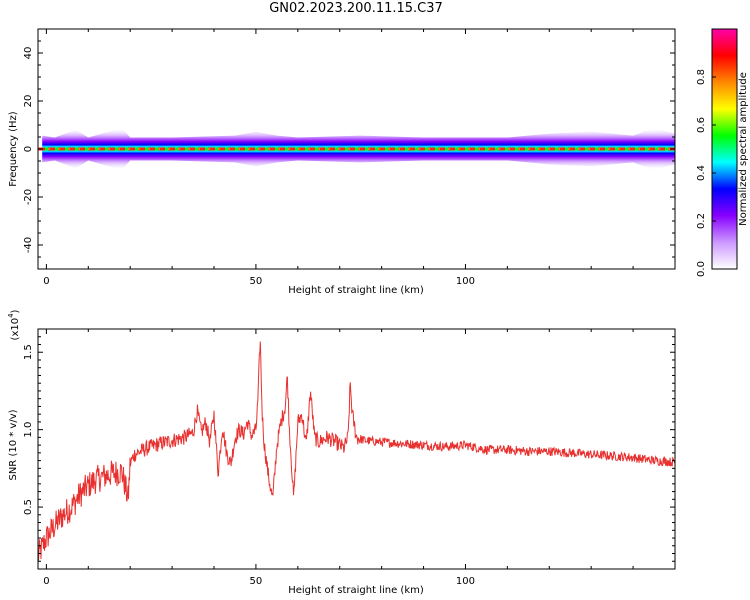  Describe the element at coordinates (724, 149) in the screenshot. I see `colorbar-gradient` at that location.